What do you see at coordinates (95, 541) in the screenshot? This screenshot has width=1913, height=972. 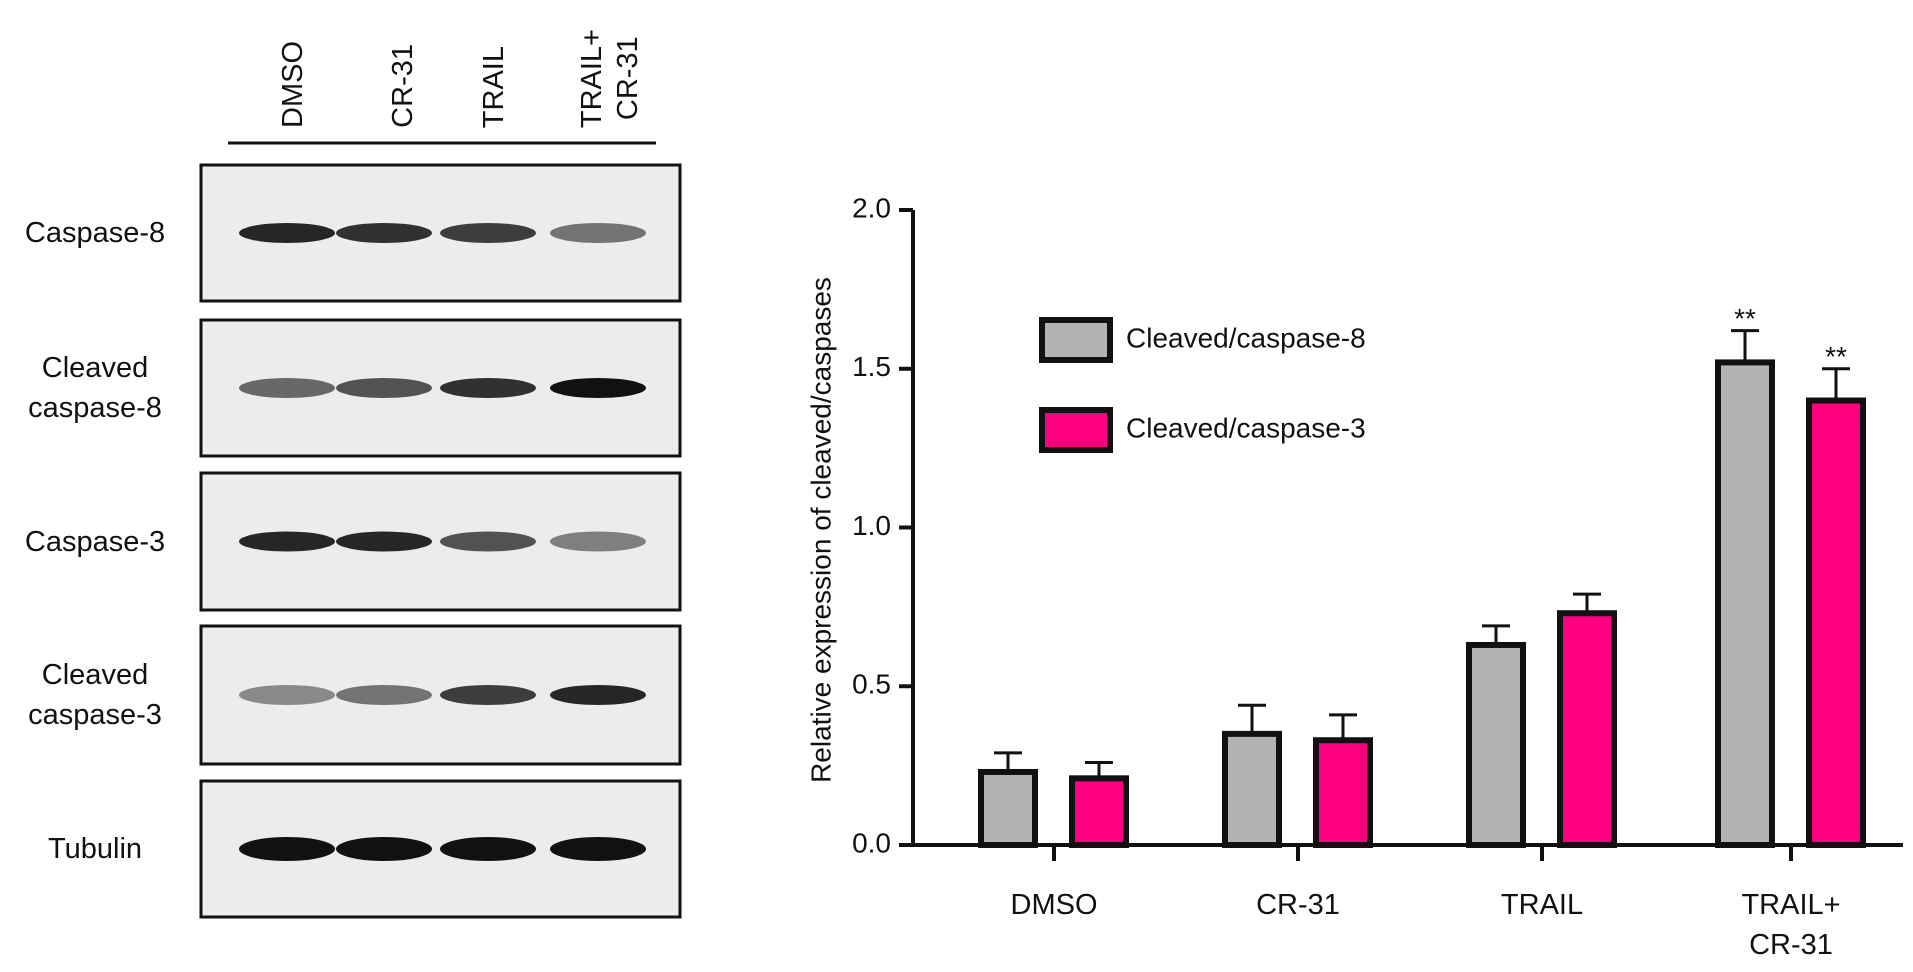 I see `row-label: Caspase-3` at bounding box center [95, 541].